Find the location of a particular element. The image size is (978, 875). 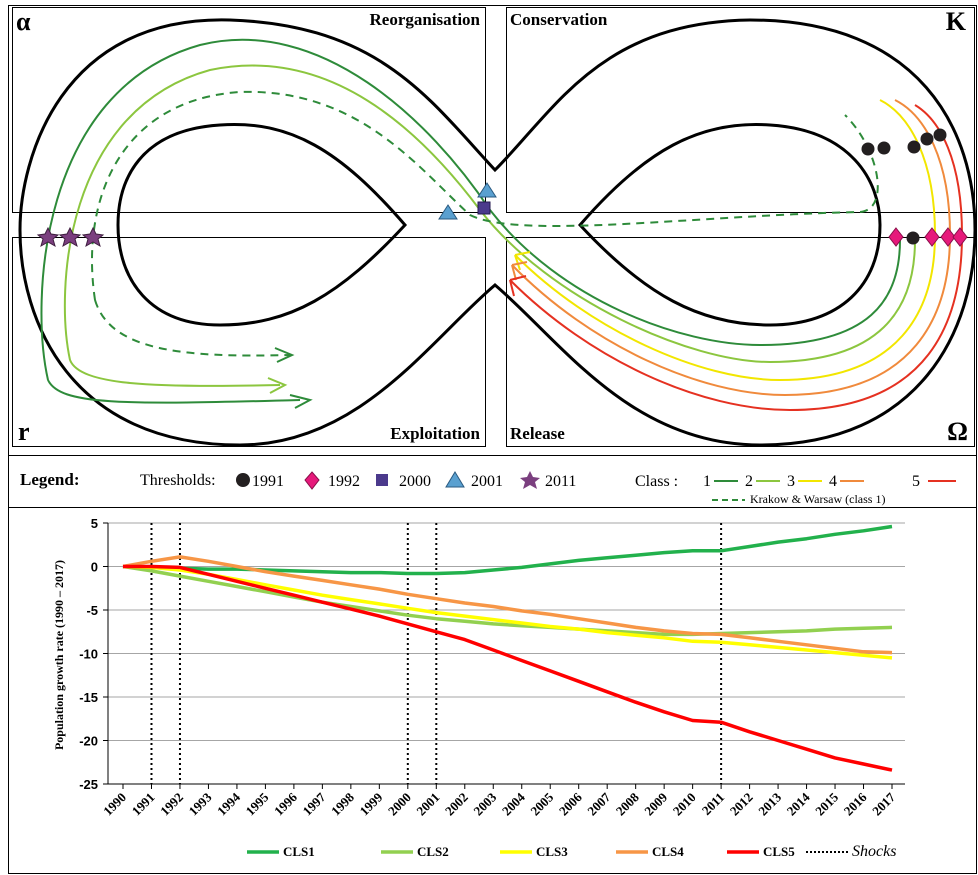

quadrant-label-exploitation: Exploitation is located at coordinates (435, 433).